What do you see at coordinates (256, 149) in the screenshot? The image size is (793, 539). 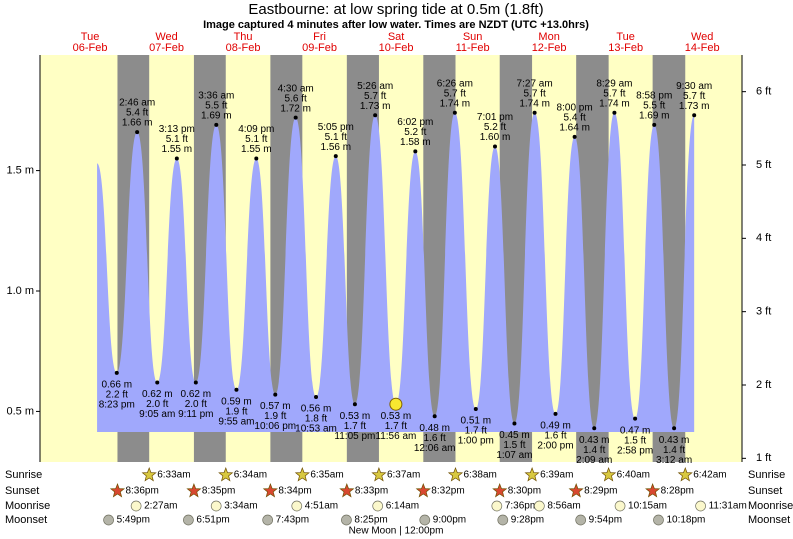 I see `tide-height-m: 1.55 m` at bounding box center [256, 149].